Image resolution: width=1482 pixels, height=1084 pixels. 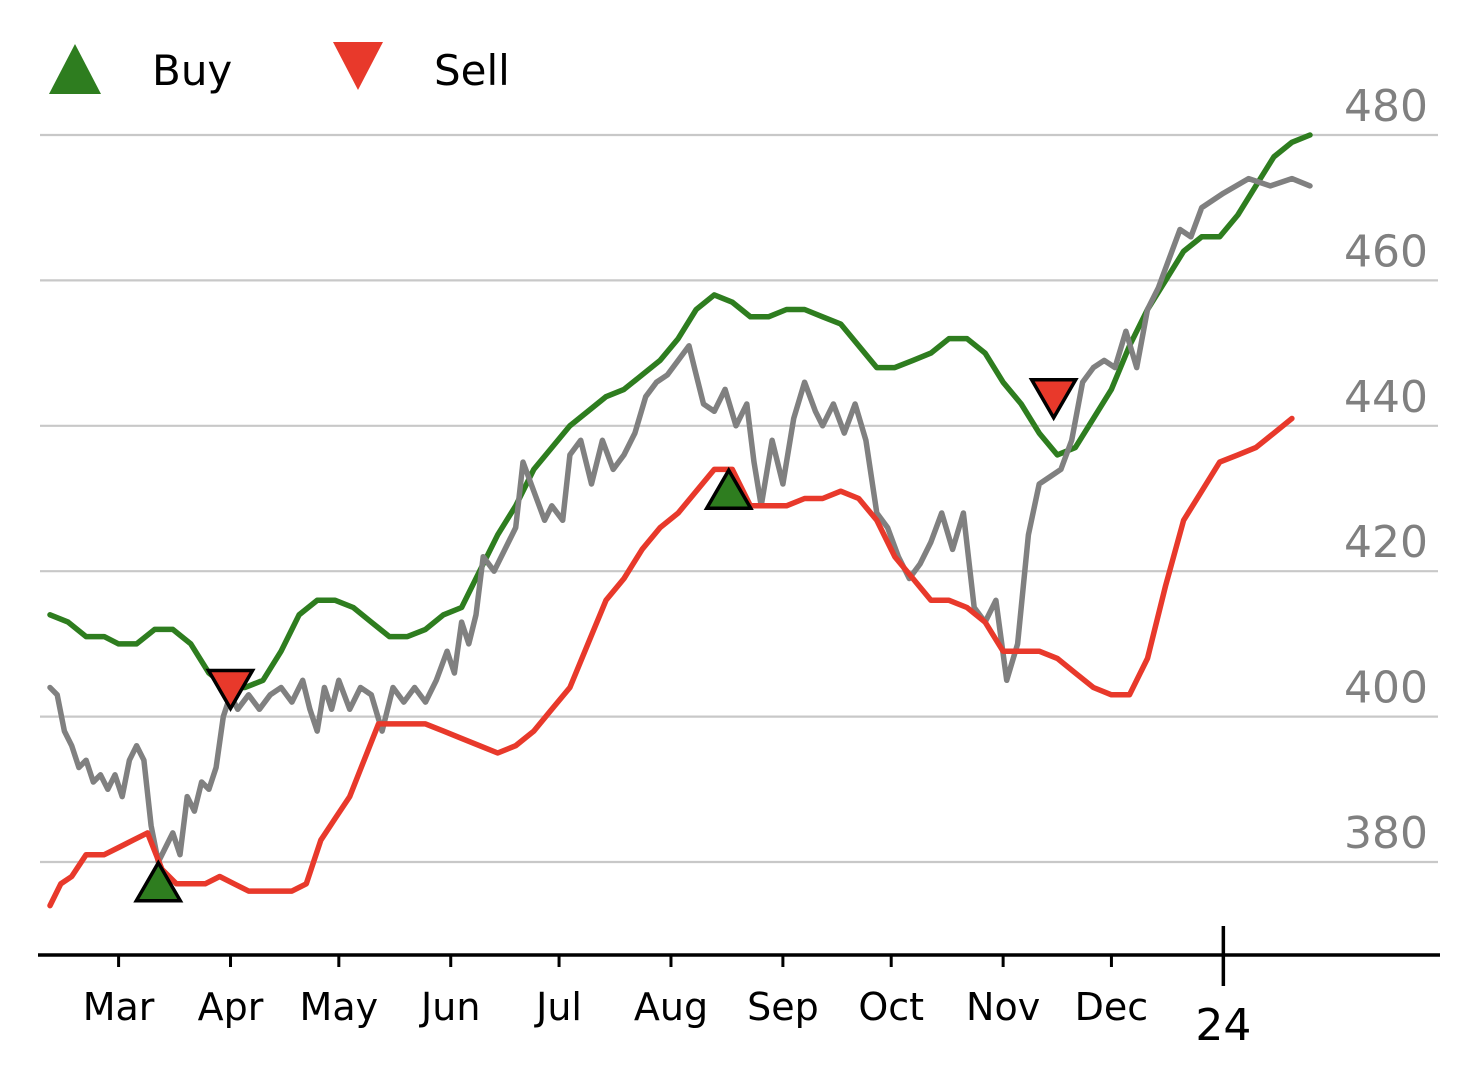 I want to click on x-axis: Mar Apr May Jun Jul Aug Sep Oct Nov Dec 24, so click(x=739, y=988).